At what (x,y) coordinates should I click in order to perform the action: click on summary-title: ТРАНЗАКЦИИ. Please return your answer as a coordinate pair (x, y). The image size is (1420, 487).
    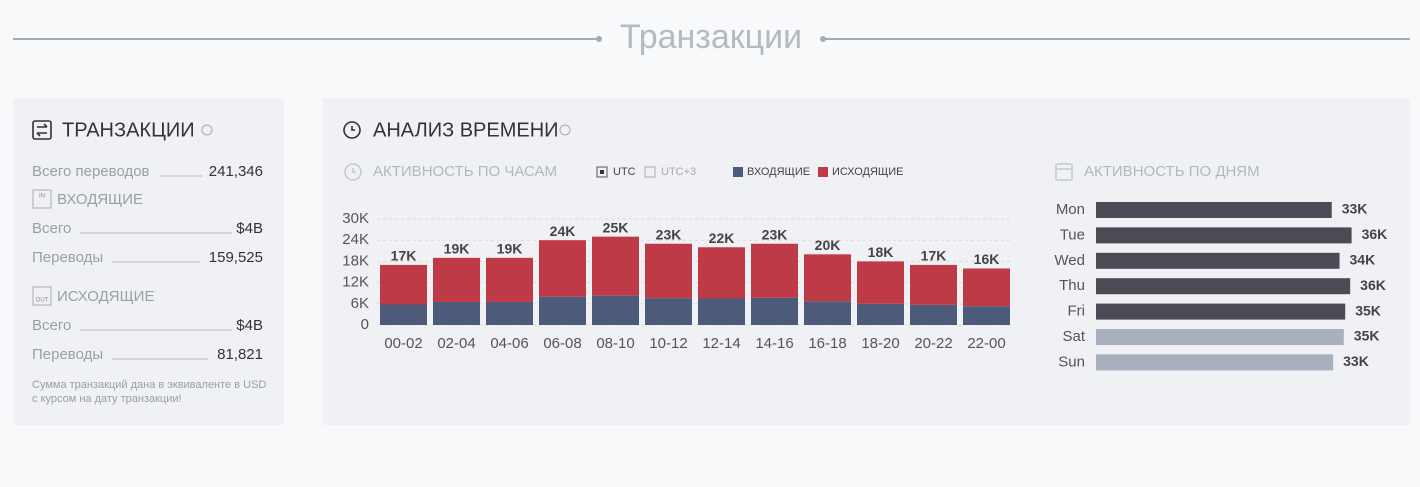
    Looking at the image, I should click on (128, 130).